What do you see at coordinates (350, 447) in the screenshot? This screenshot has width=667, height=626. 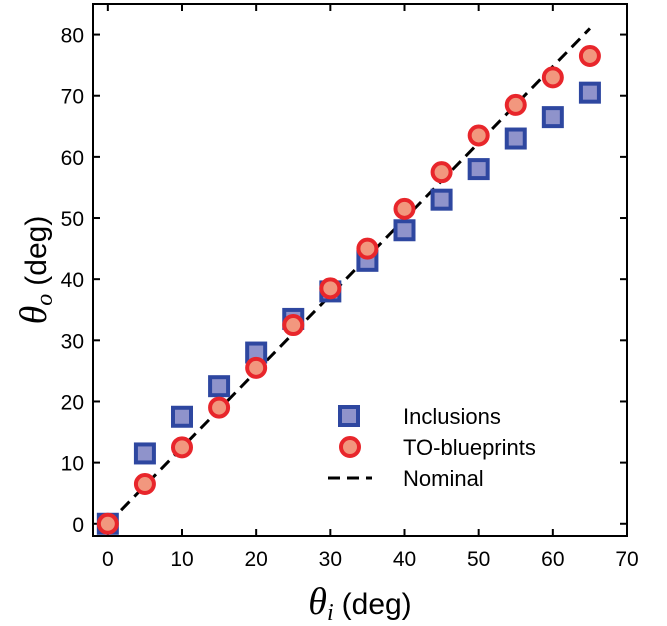 I see `legend-marker-to-blueprints` at bounding box center [350, 447].